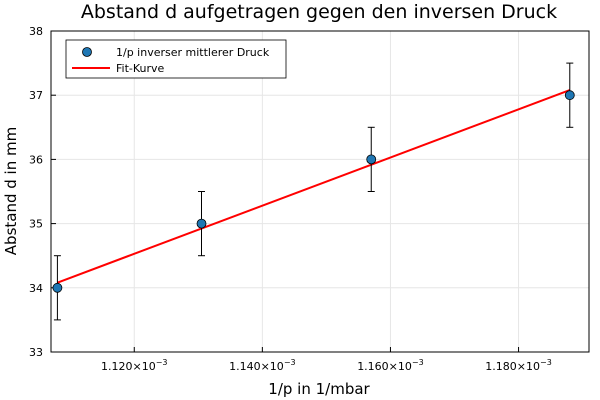 The image size is (600, 400). I want to click on legend-label-scatter: 1/p inverser mittlerer Druck, so click(193, 52).